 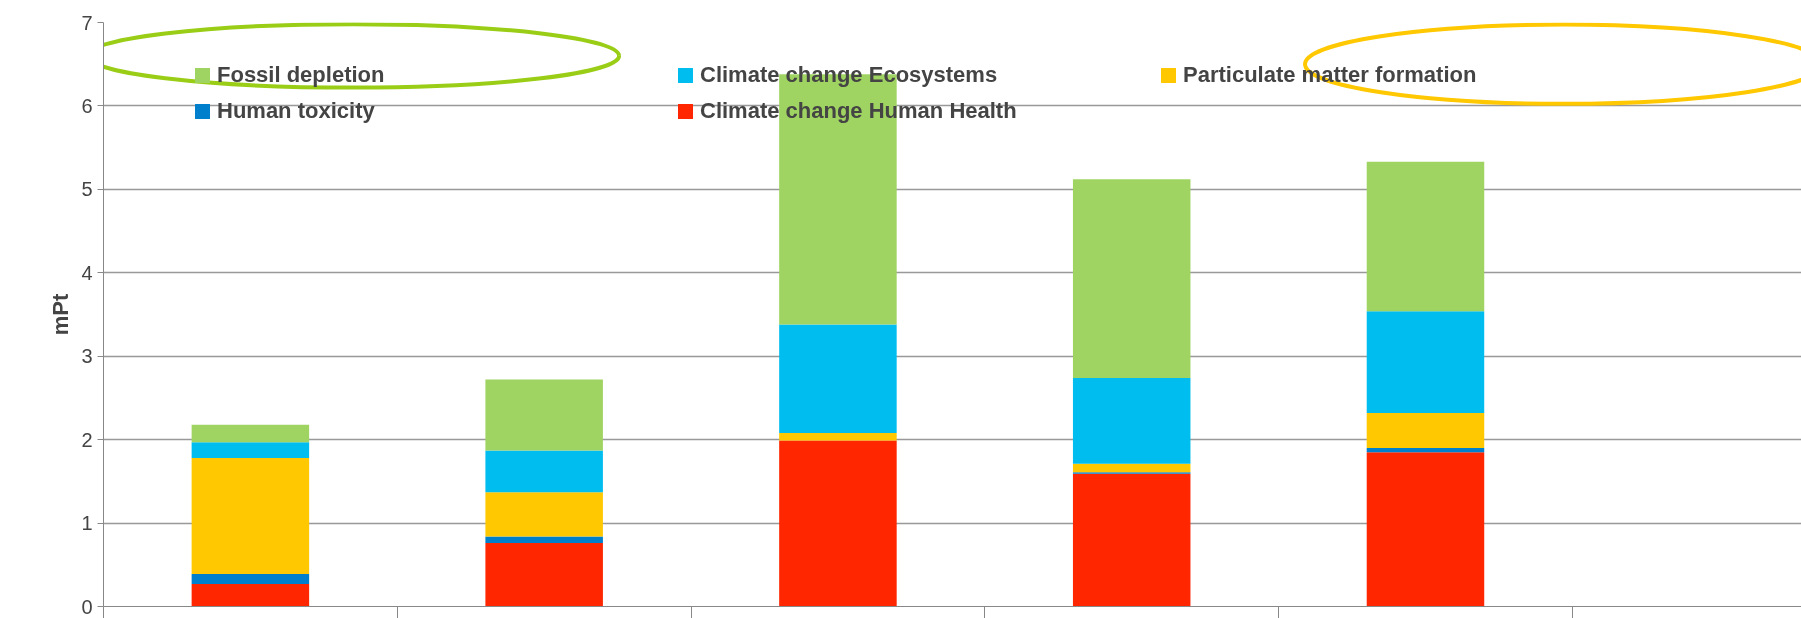 What do you see at coordinates (87, 272) in the screenshot?
I see `y-tick-label: 4` at bounding box center [87, 272].